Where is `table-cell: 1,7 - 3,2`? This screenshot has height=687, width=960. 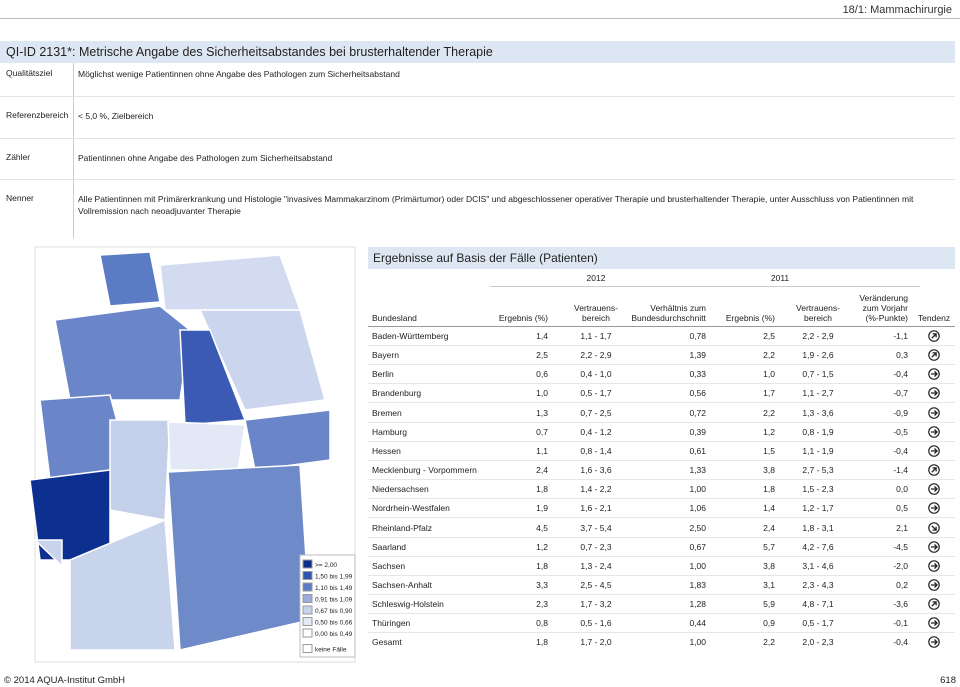 table-cell: 1,7 - 3,2 is located at coordinates (596, 604).